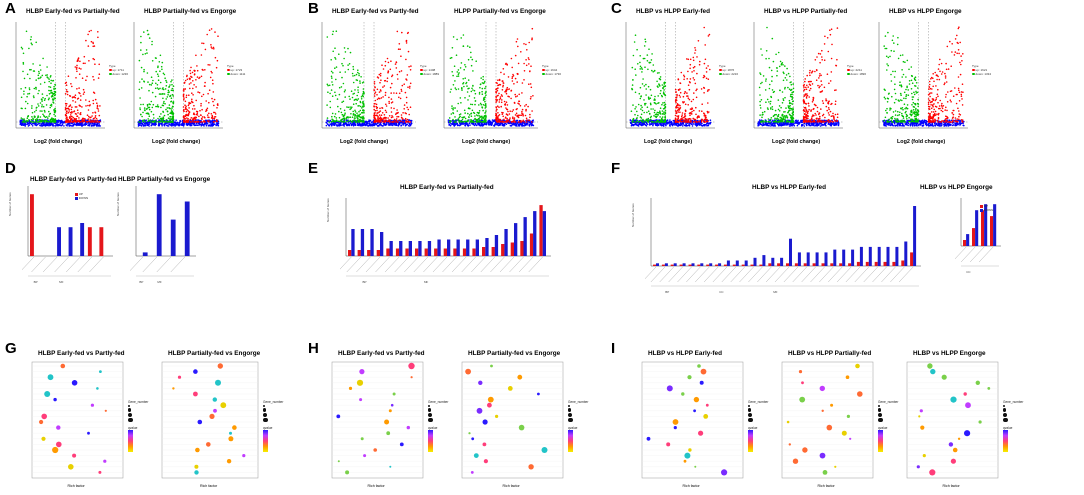 The height and width of the screenshot is (495, 1084). I want to click on bar-chart-d1, so click(69, 250).